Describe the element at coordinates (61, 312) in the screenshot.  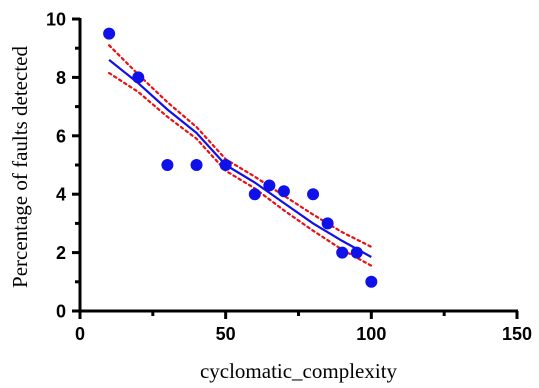
I see `y-tick-label: 0` at that location.